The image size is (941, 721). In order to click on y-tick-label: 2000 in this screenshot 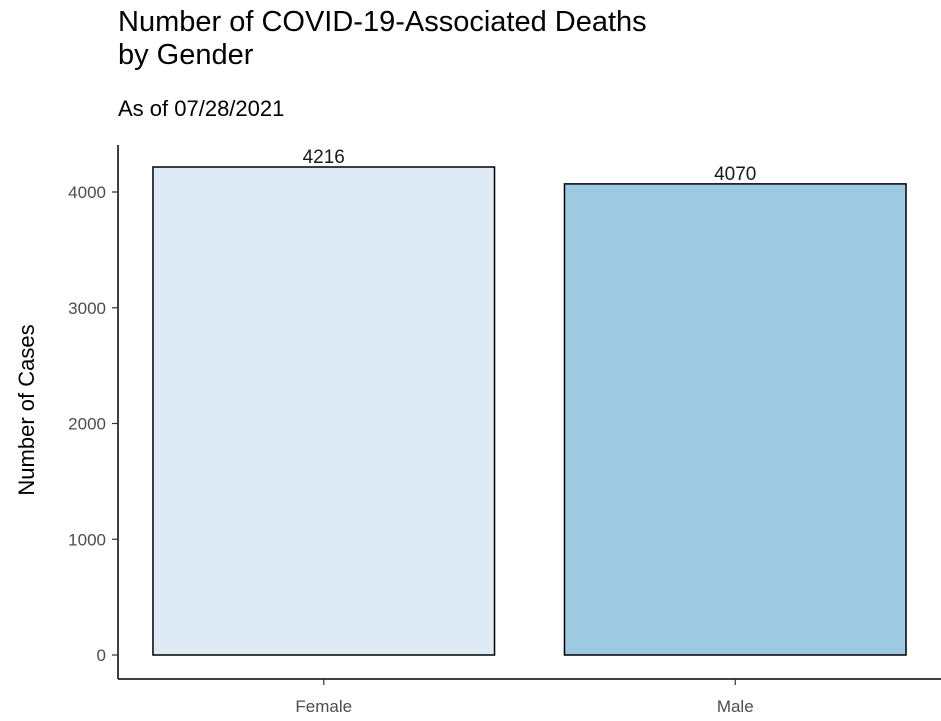, I will do `click(87, 424)`.